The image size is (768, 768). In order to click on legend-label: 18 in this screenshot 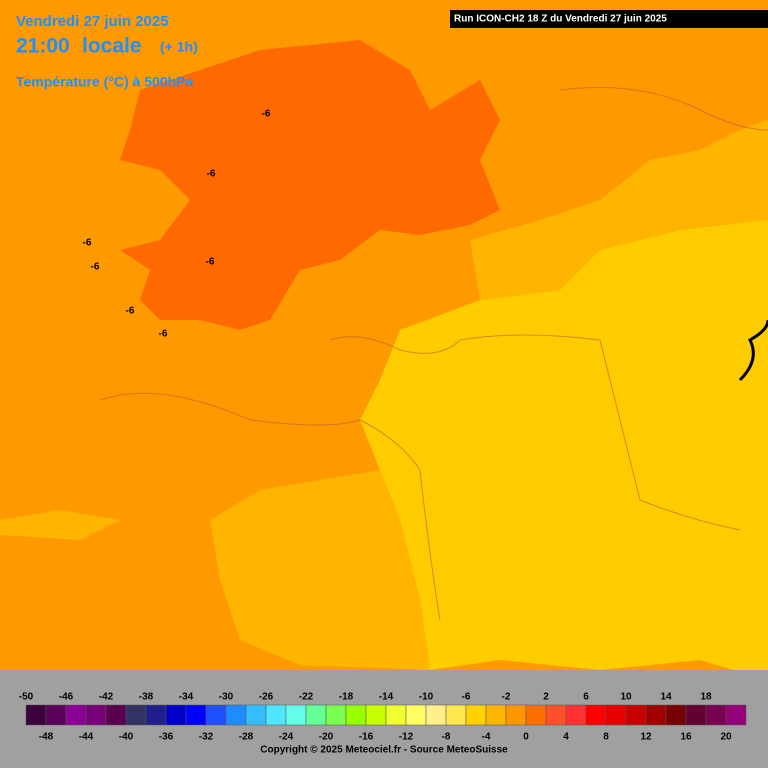, I will do `click(706, 697)`.